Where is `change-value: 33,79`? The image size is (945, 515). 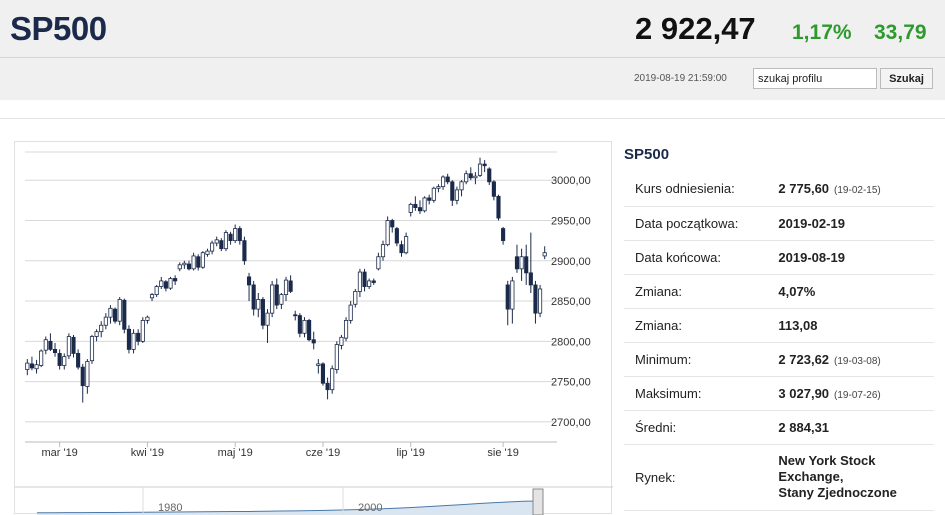
change-value: 33,79 is located at coordinates (900, 32).